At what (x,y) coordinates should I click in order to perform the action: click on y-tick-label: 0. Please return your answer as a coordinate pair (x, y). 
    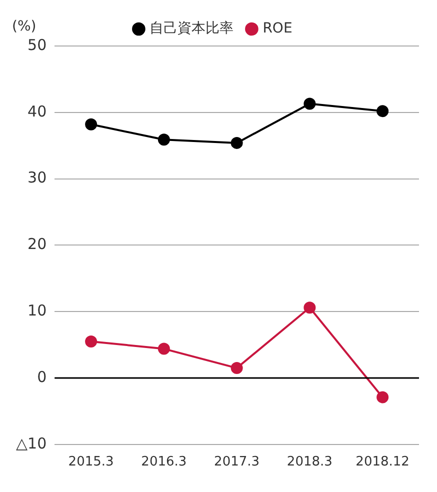
    Looking at the image, I should click on (42, 377).